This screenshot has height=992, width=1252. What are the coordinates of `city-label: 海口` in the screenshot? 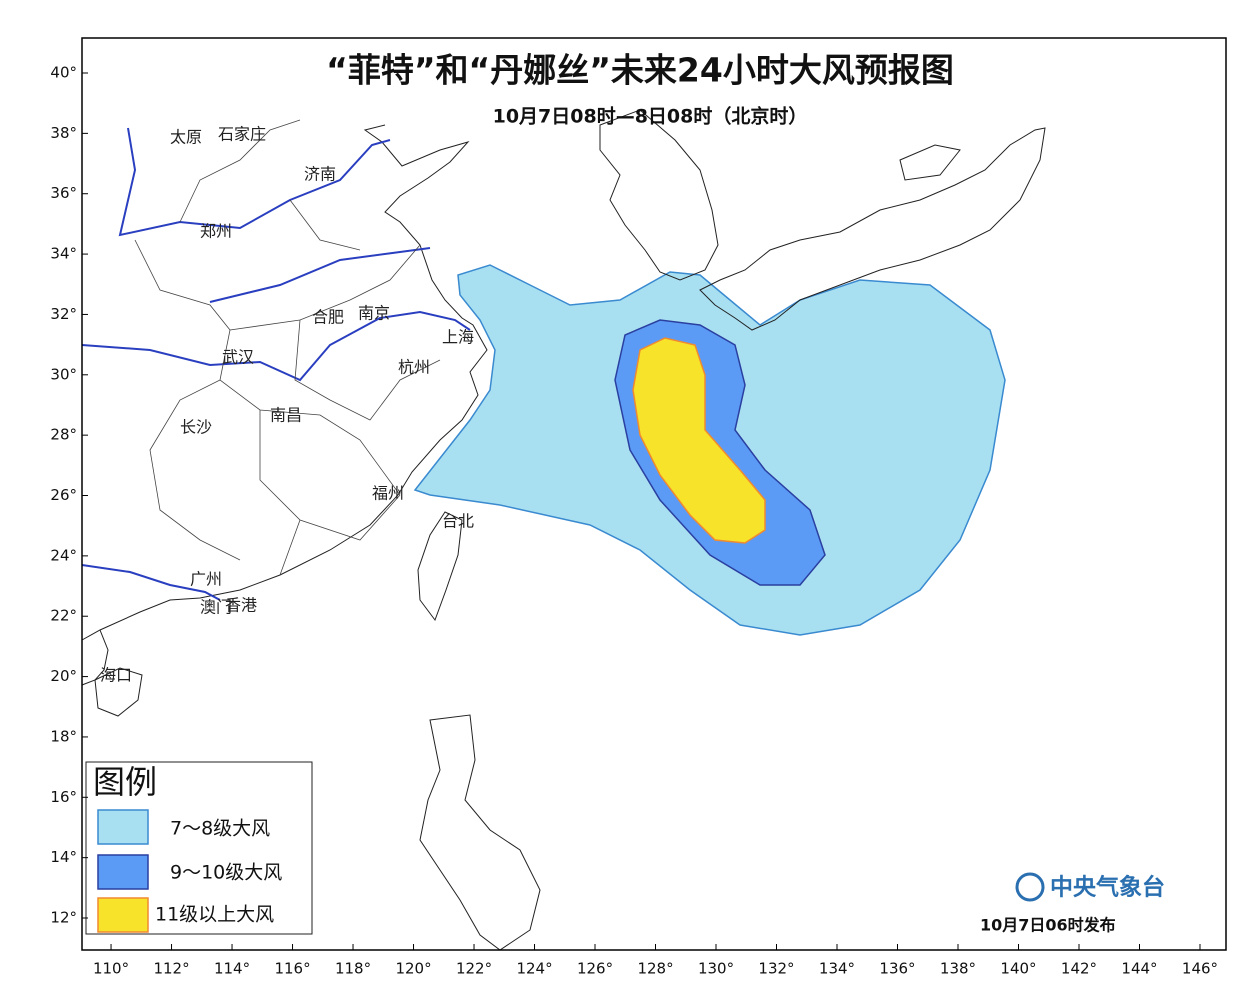 It's located at (116, 675).